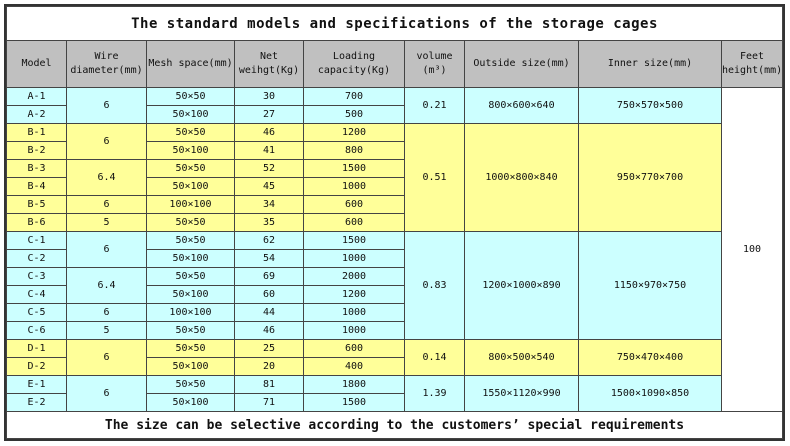 The width and height of the screenshot is (790, 446). Describe the element at coordinates (650, 64) in the screenshot. I see `header-inner-size: Inner size(mm)` at that location.